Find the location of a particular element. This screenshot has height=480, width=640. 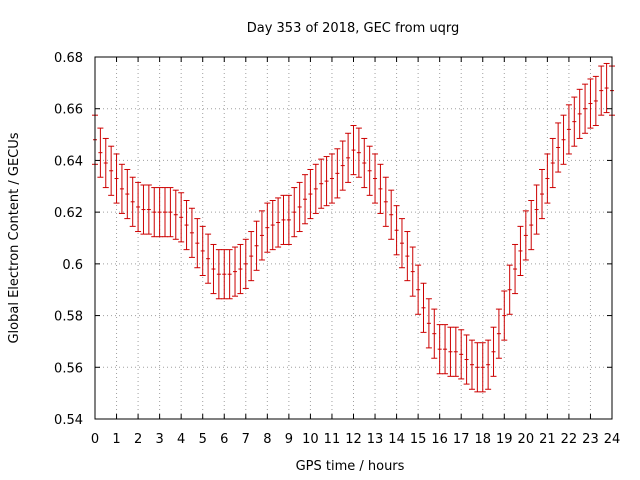

x-tick-label: 24 is located at coordinates (612, 439).